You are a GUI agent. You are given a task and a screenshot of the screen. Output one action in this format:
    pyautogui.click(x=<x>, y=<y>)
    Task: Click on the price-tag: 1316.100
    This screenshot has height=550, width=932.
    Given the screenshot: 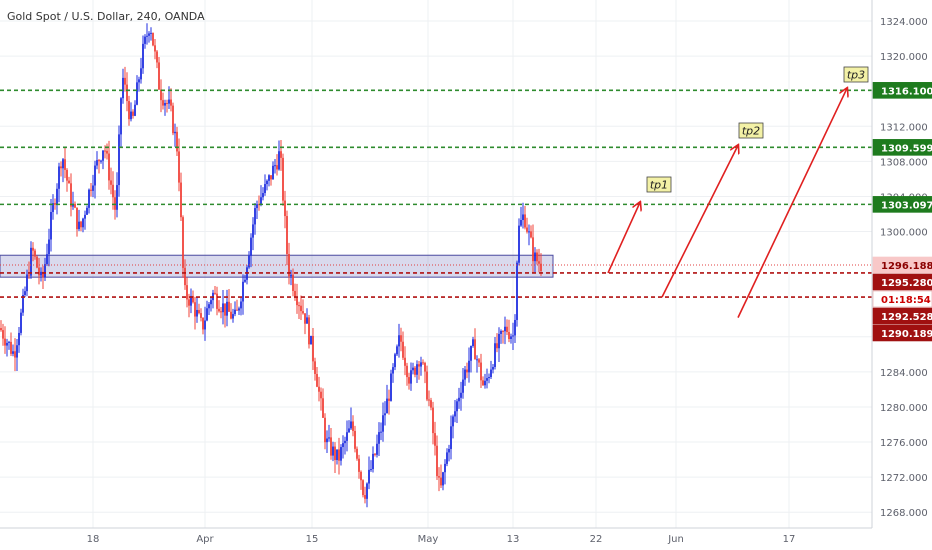 What is the action you would take?
    pyautogui.click(x=902, y=90)
    